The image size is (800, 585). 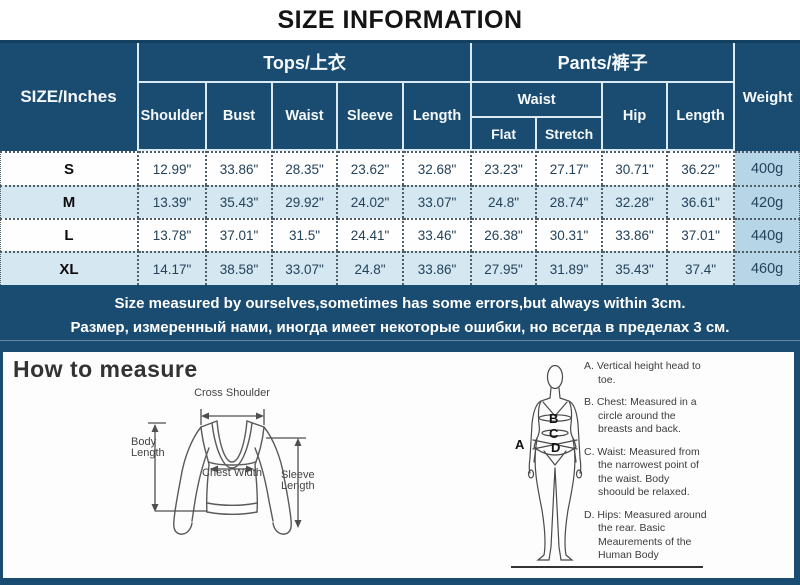 What do you see at coordinates (555, 447) in the screenshot?
I see `letter-d: D` at bounding box center [555, 447].